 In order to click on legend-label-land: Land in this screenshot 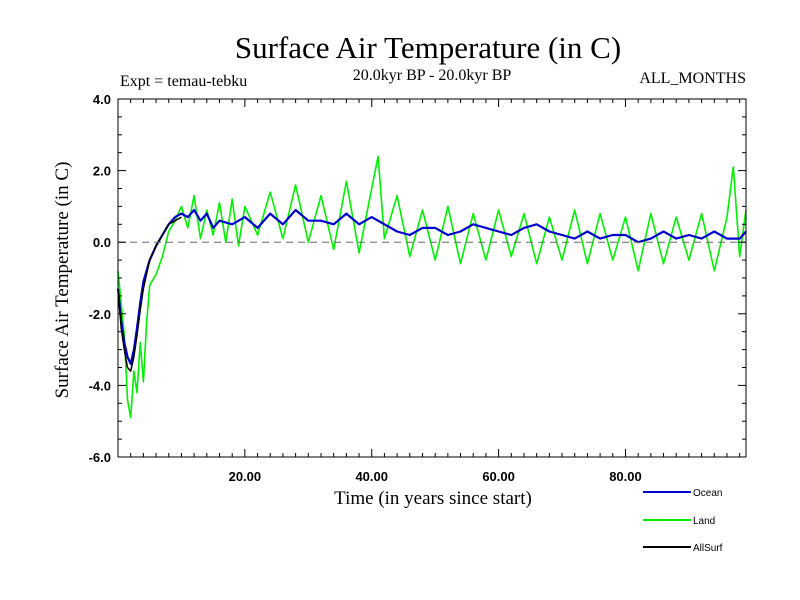, I will do `click(704, 521)`.